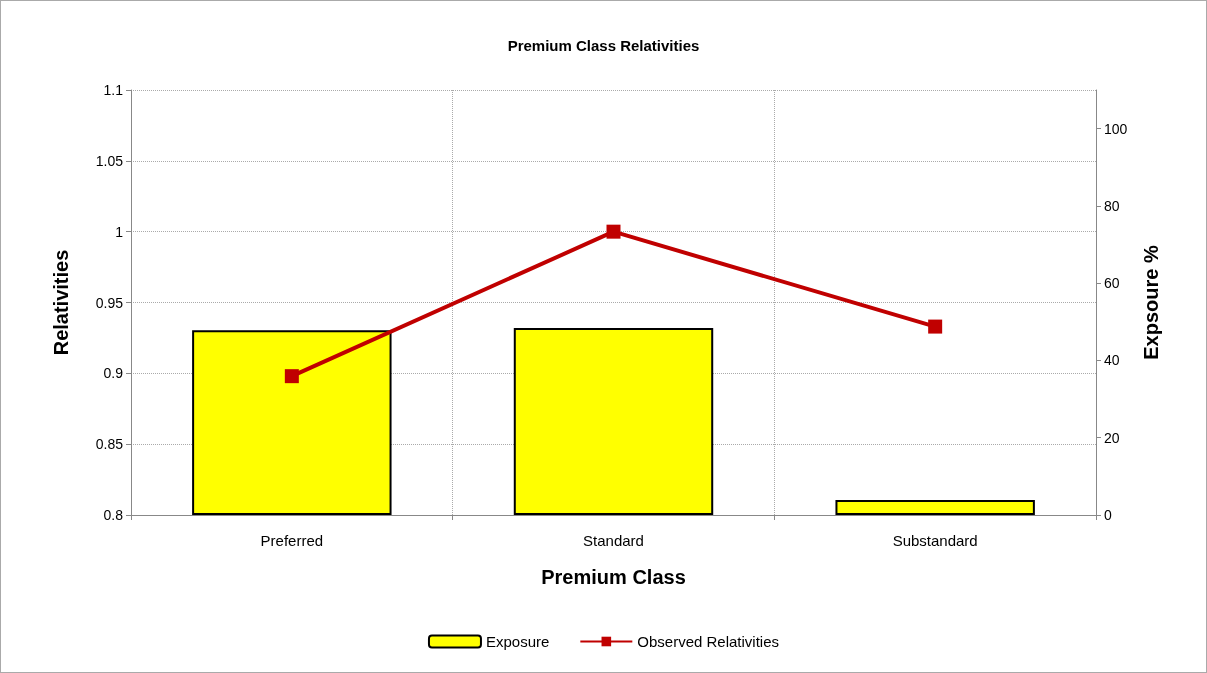 The image size is (1207, 673). Describe the element at coordinates (113, 515) in the screenshot. I see `y-tick-label: 0.8` at that location.